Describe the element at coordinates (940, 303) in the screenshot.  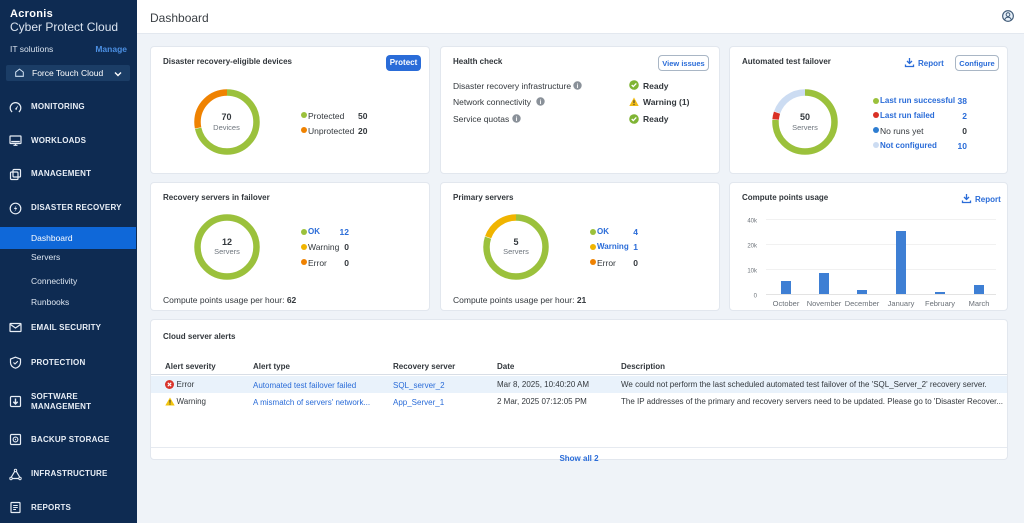
I see `svg-text: February` at that location.